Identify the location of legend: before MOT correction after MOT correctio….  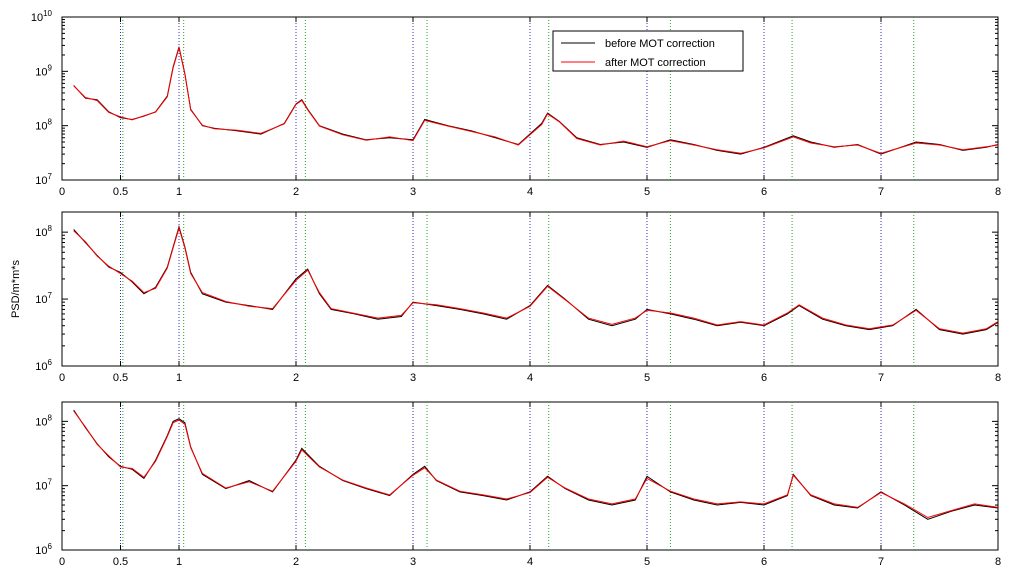
(648, 51).